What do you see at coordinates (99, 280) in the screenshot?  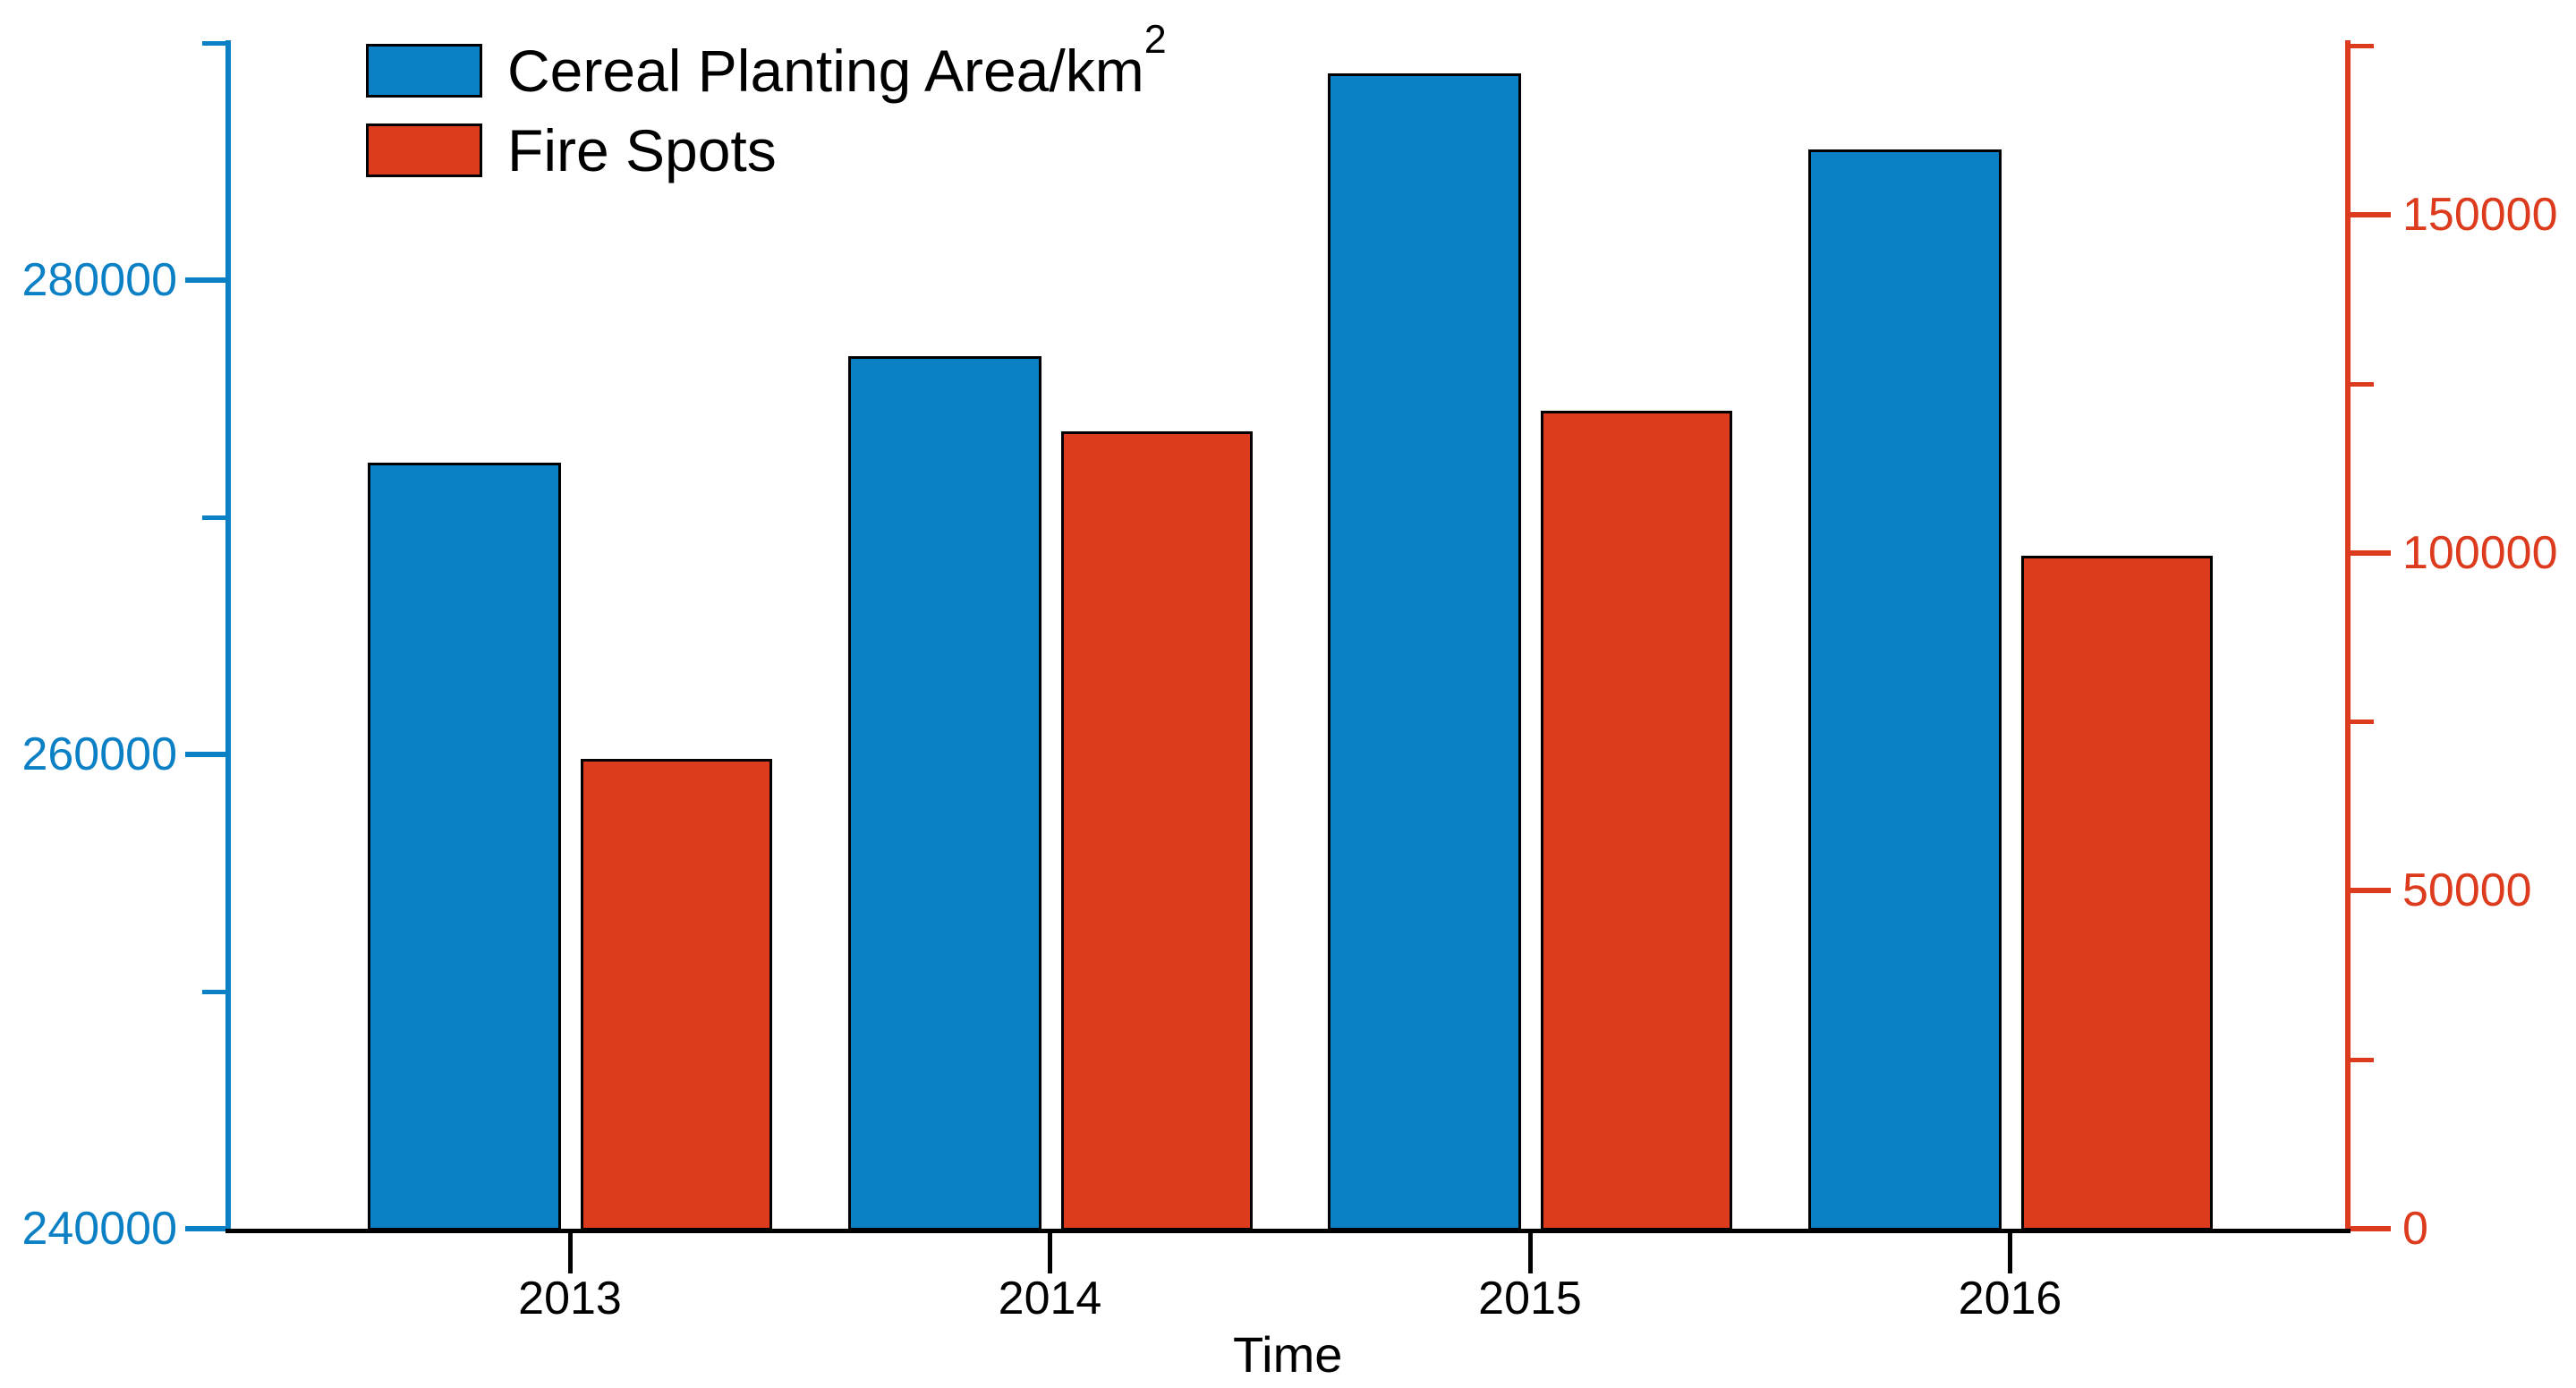 I see `y-axis-left-tick-label: 280000` at bounding box center [99, 280].